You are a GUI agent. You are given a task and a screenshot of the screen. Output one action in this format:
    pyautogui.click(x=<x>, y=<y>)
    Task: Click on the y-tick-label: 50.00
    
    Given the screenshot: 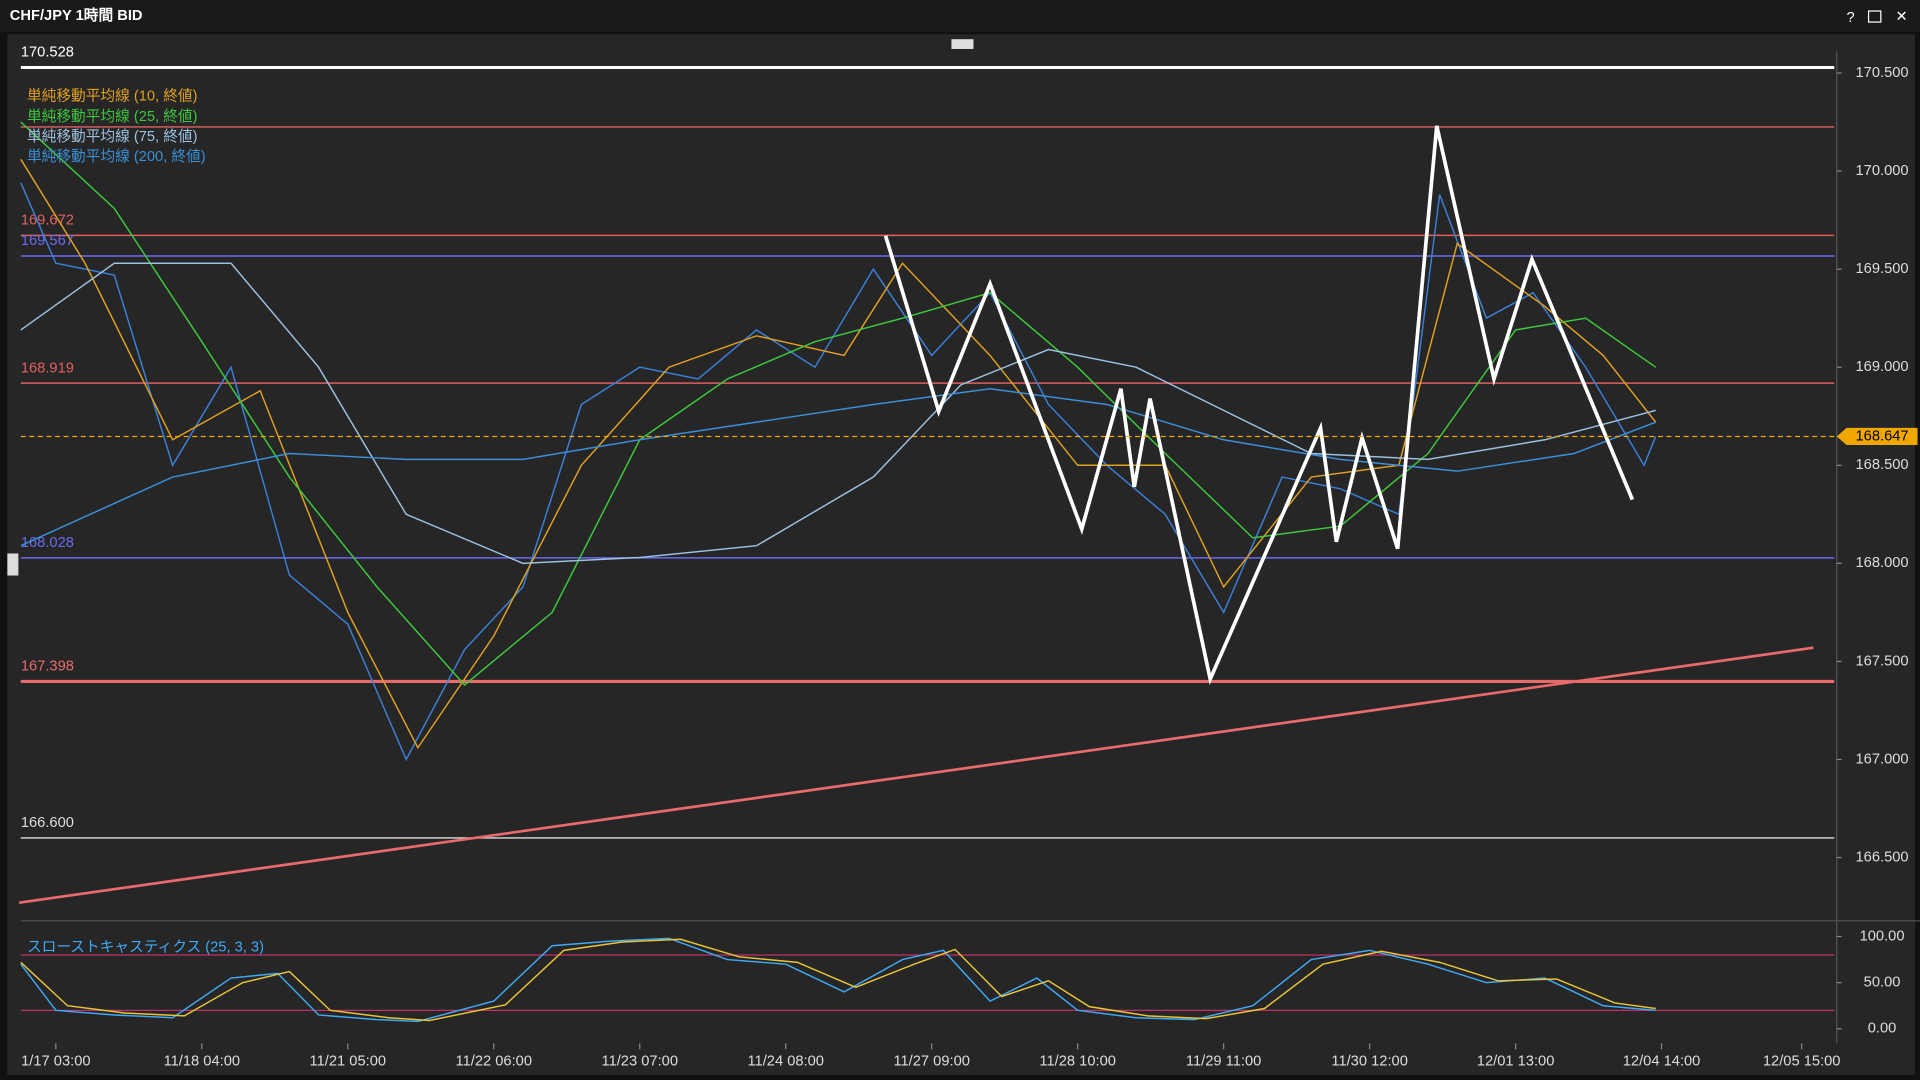 What is the action you would take?
    pyautogui.click(x=1882, y=983)
    